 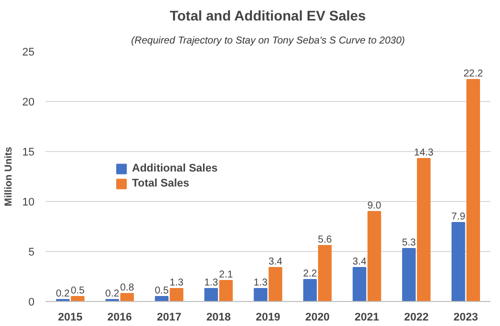 What do you see at coordinates (458, 217) in the screenshot?
I see `data-label: 7.9` at bounding box center [458, 217].